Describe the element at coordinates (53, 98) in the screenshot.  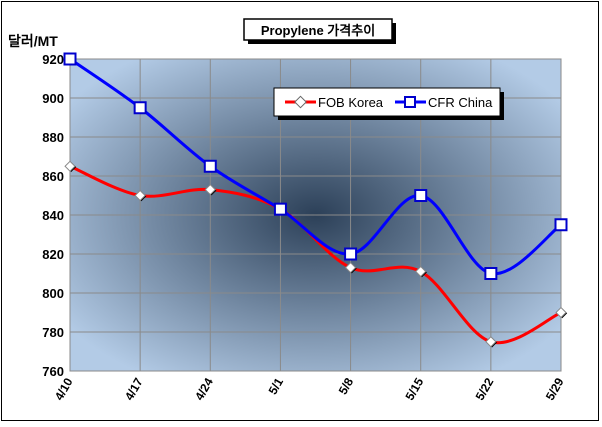
I see `y-tick-label: 900` at that location.